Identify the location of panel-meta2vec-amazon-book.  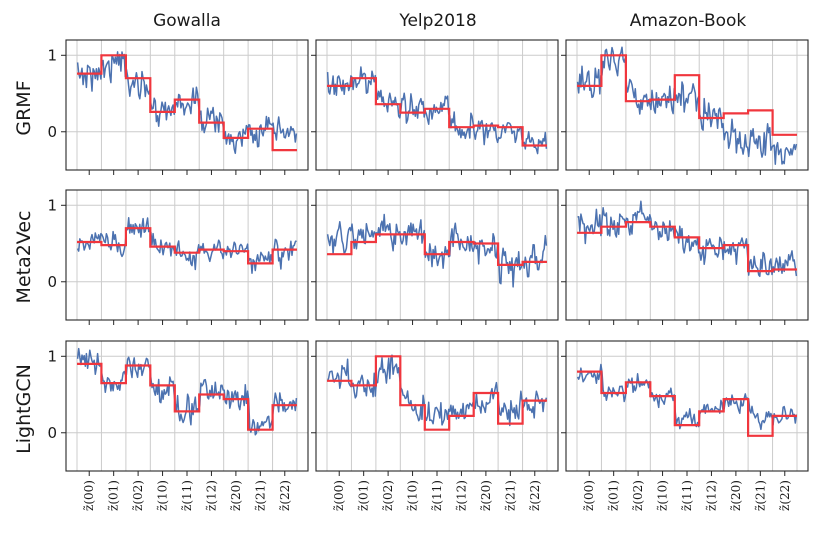
(685, 257).